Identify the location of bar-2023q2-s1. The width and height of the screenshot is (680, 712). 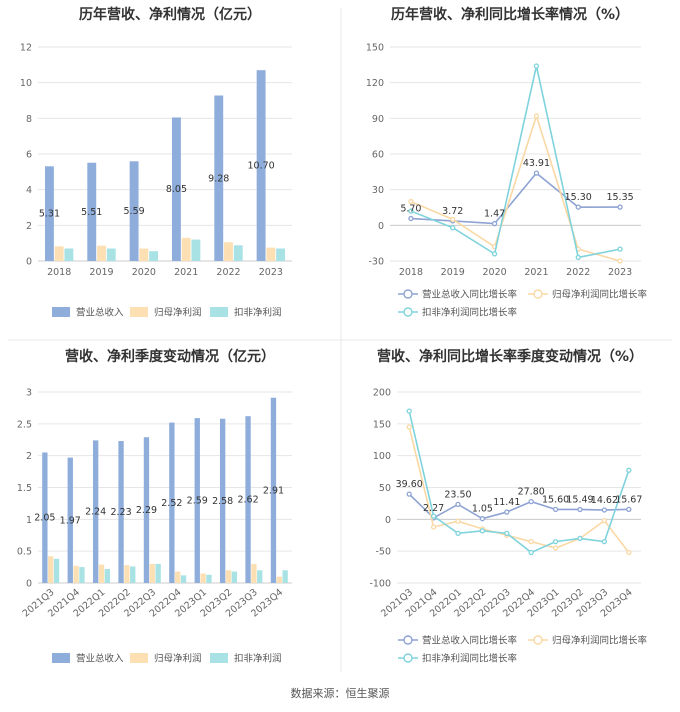
(228, 576).